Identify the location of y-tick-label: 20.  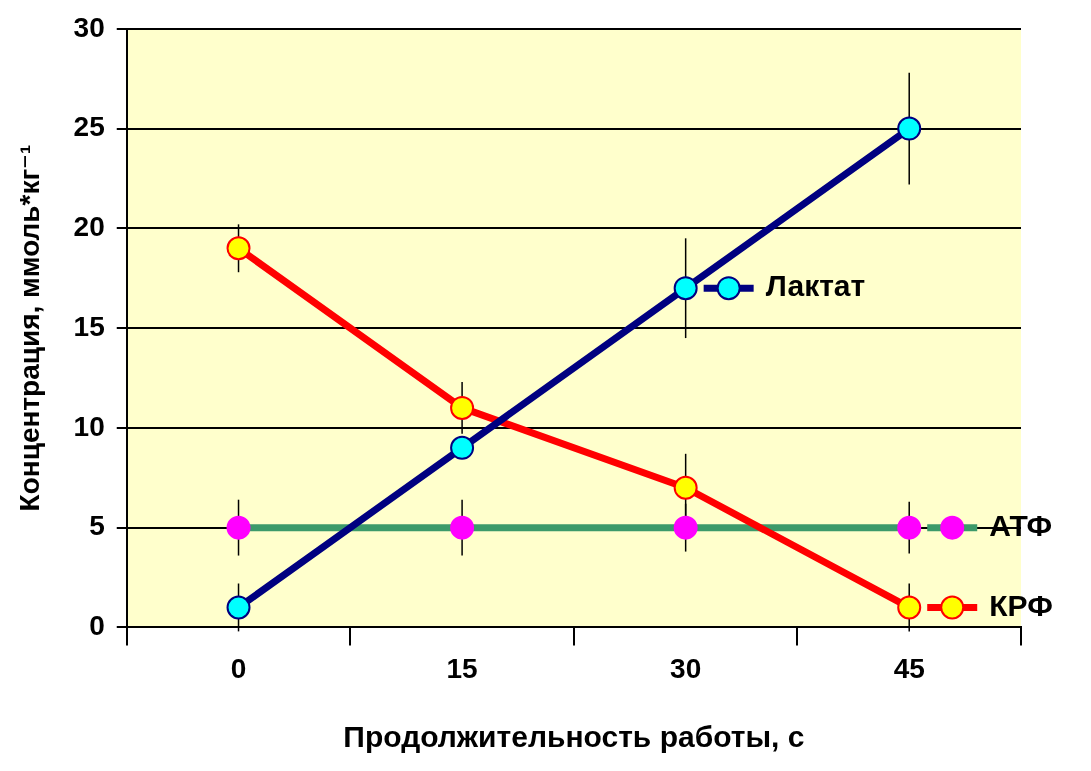
(89, 227).